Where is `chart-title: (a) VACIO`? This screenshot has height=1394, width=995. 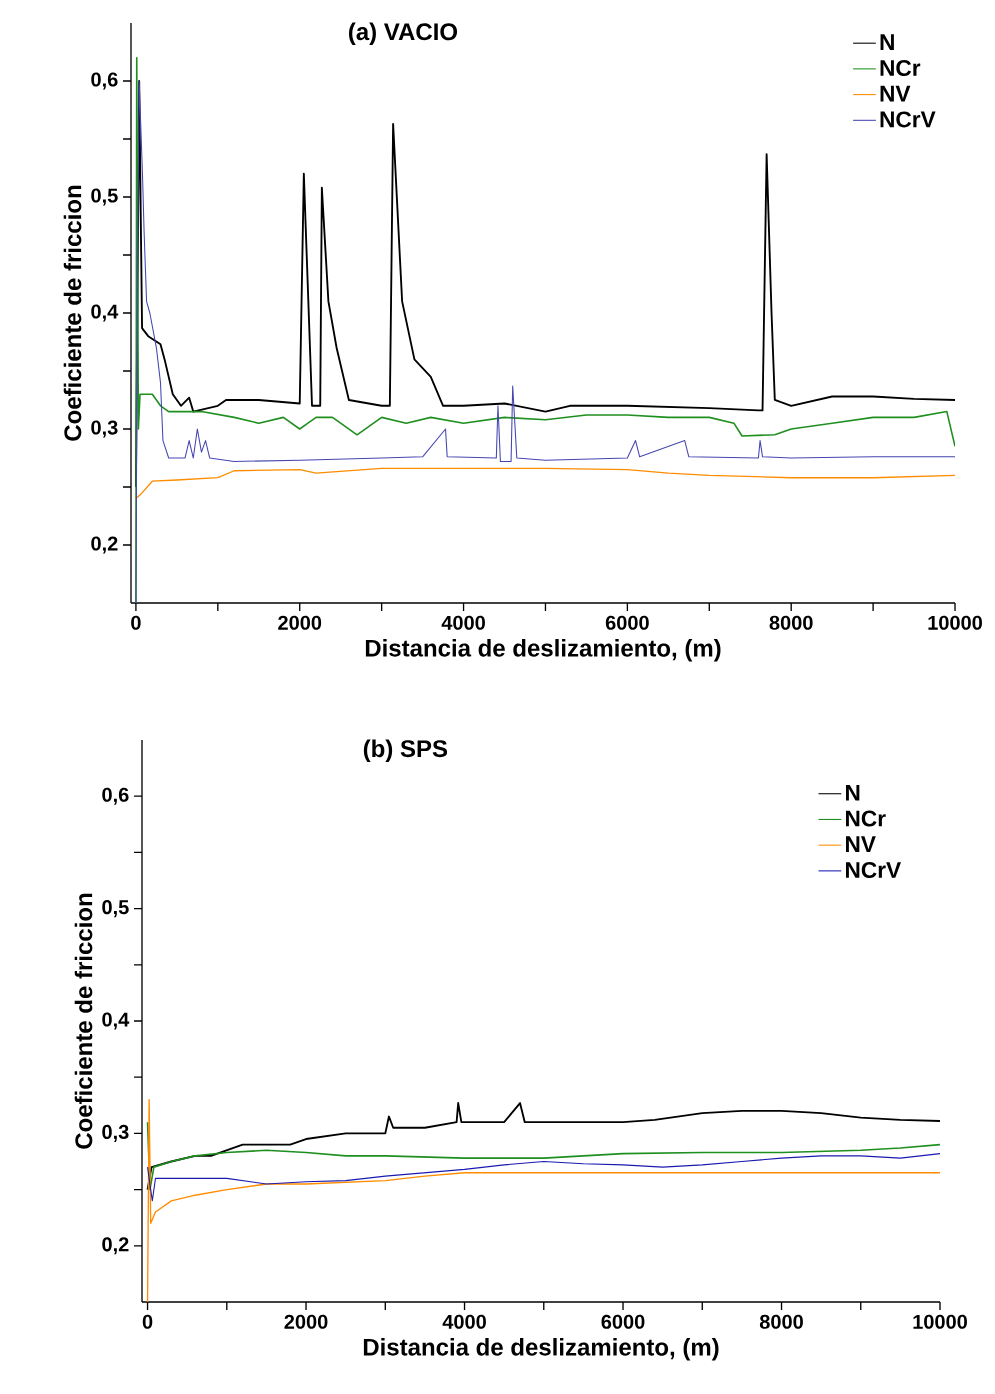 chart-title: (a) VACIO is located at coordinates (403, 33).